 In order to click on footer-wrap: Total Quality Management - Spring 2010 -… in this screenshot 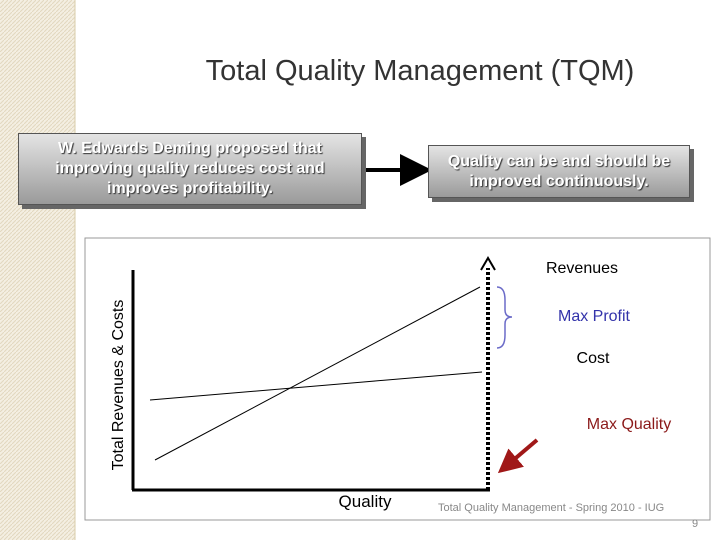, I will do `click(551, 508)`.